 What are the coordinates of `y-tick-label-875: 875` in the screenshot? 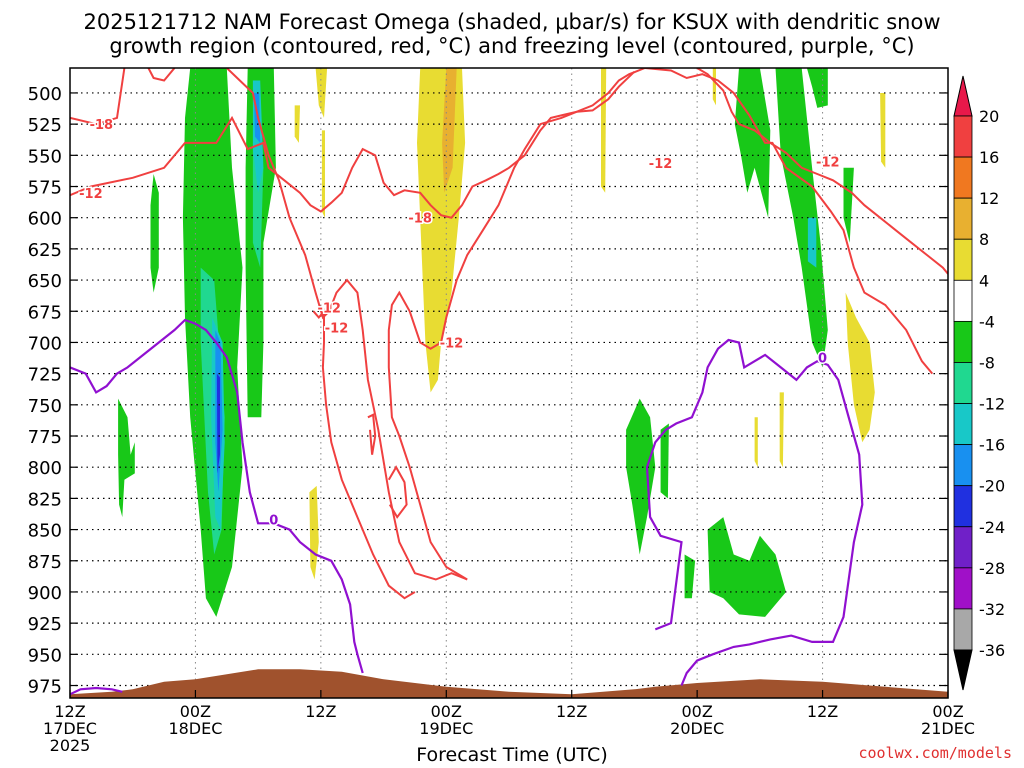 It's located at (45, 562).